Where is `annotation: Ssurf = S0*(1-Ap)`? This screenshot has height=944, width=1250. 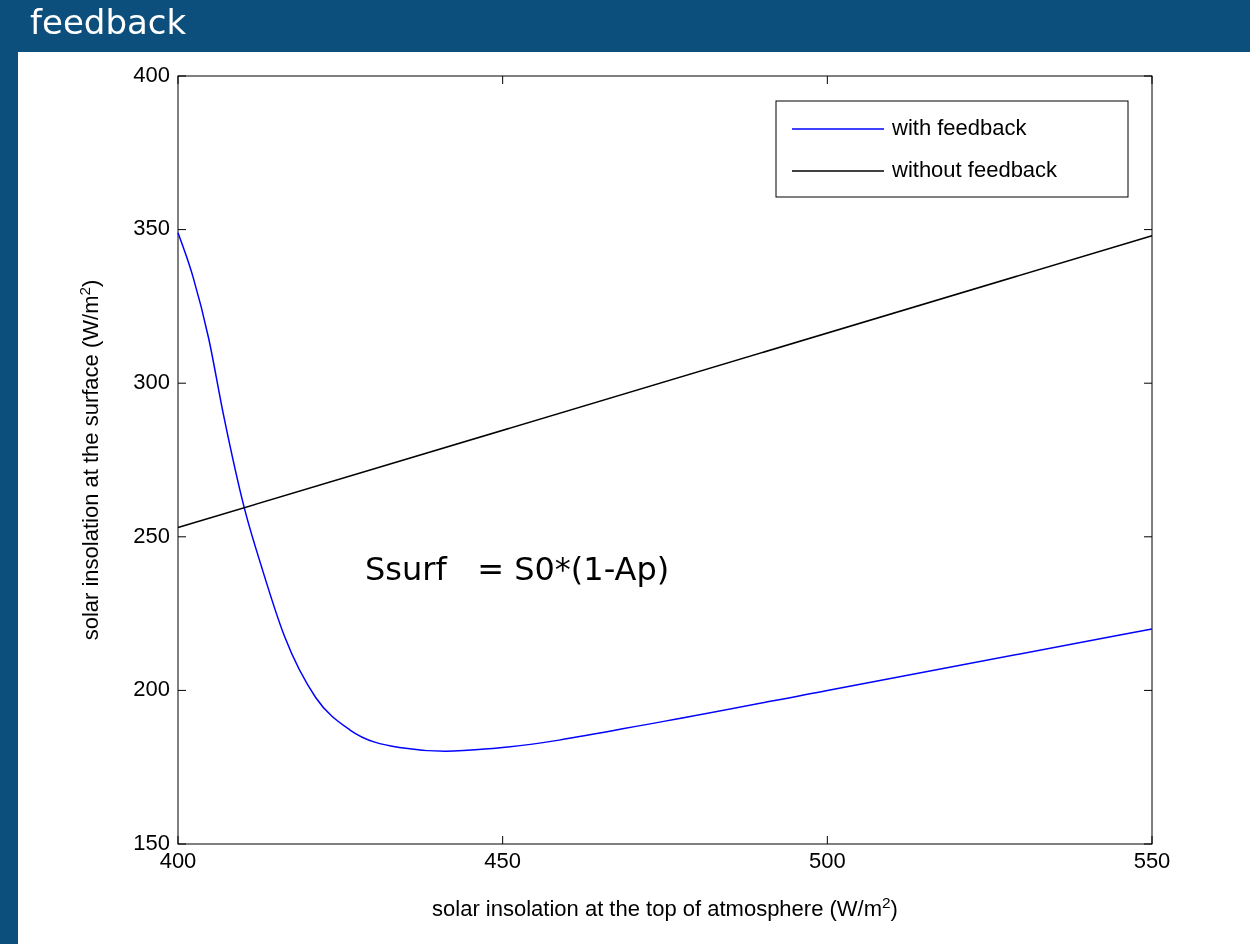 annotation: Ssurf = S0*(1-Ap) is located at coordinates (517, 569).